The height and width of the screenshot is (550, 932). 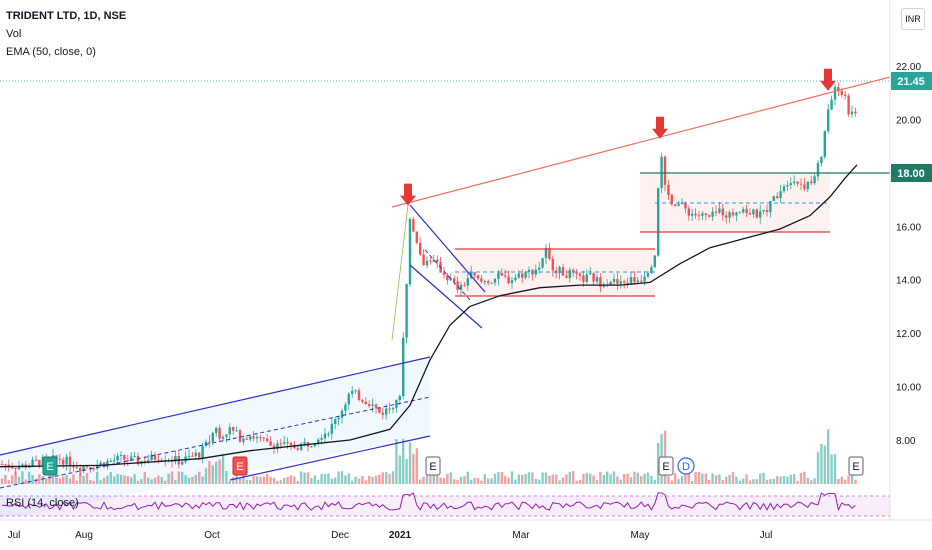 What do you see at coordinates (913, 19) in the screenshot?
I see `currency-button: INR` at bounding box center [913, 19].